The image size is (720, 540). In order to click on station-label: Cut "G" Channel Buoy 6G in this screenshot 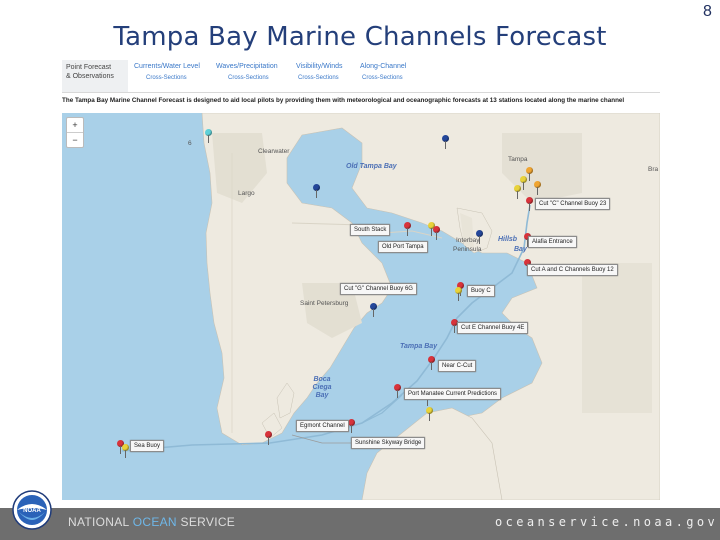, I will do `click(378, 289)`.